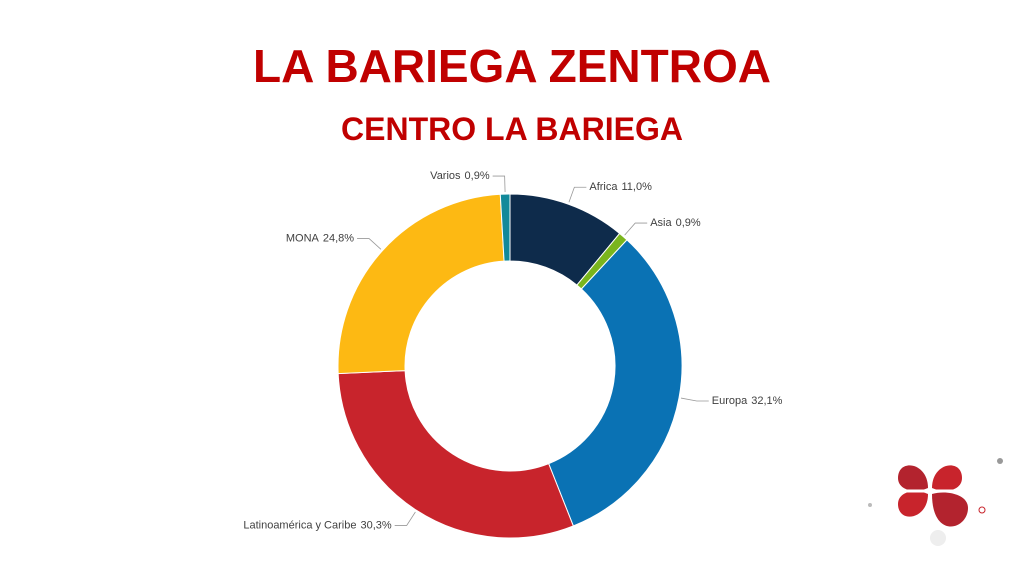 The image size is (1024, 576). What do you see at coordinates (636, 187) in the screenshot?
I see `slice-value: 11,0%` at bounding box center [636, 187].